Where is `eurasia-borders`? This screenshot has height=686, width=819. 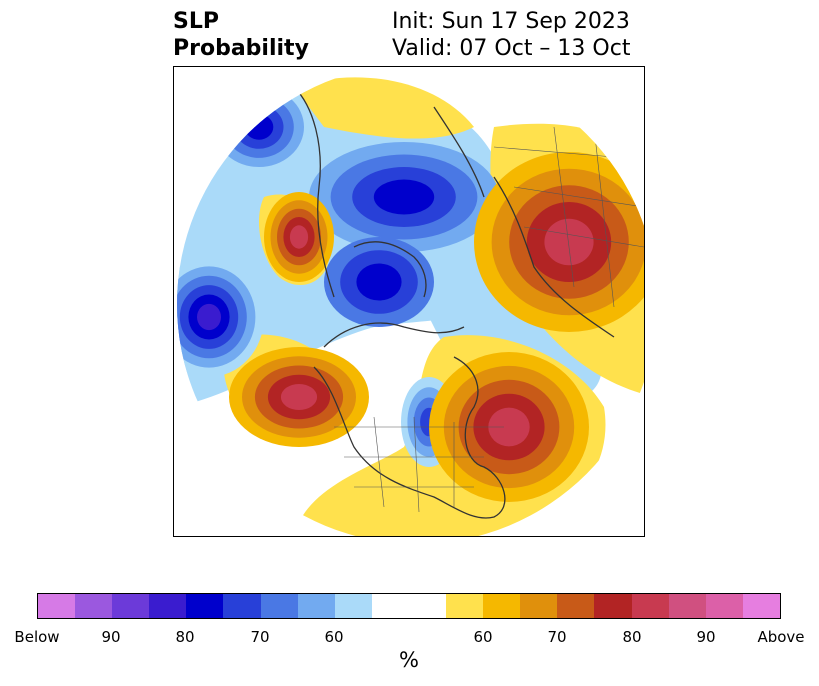 eurasia-borders is located at coordinates (568, 217).